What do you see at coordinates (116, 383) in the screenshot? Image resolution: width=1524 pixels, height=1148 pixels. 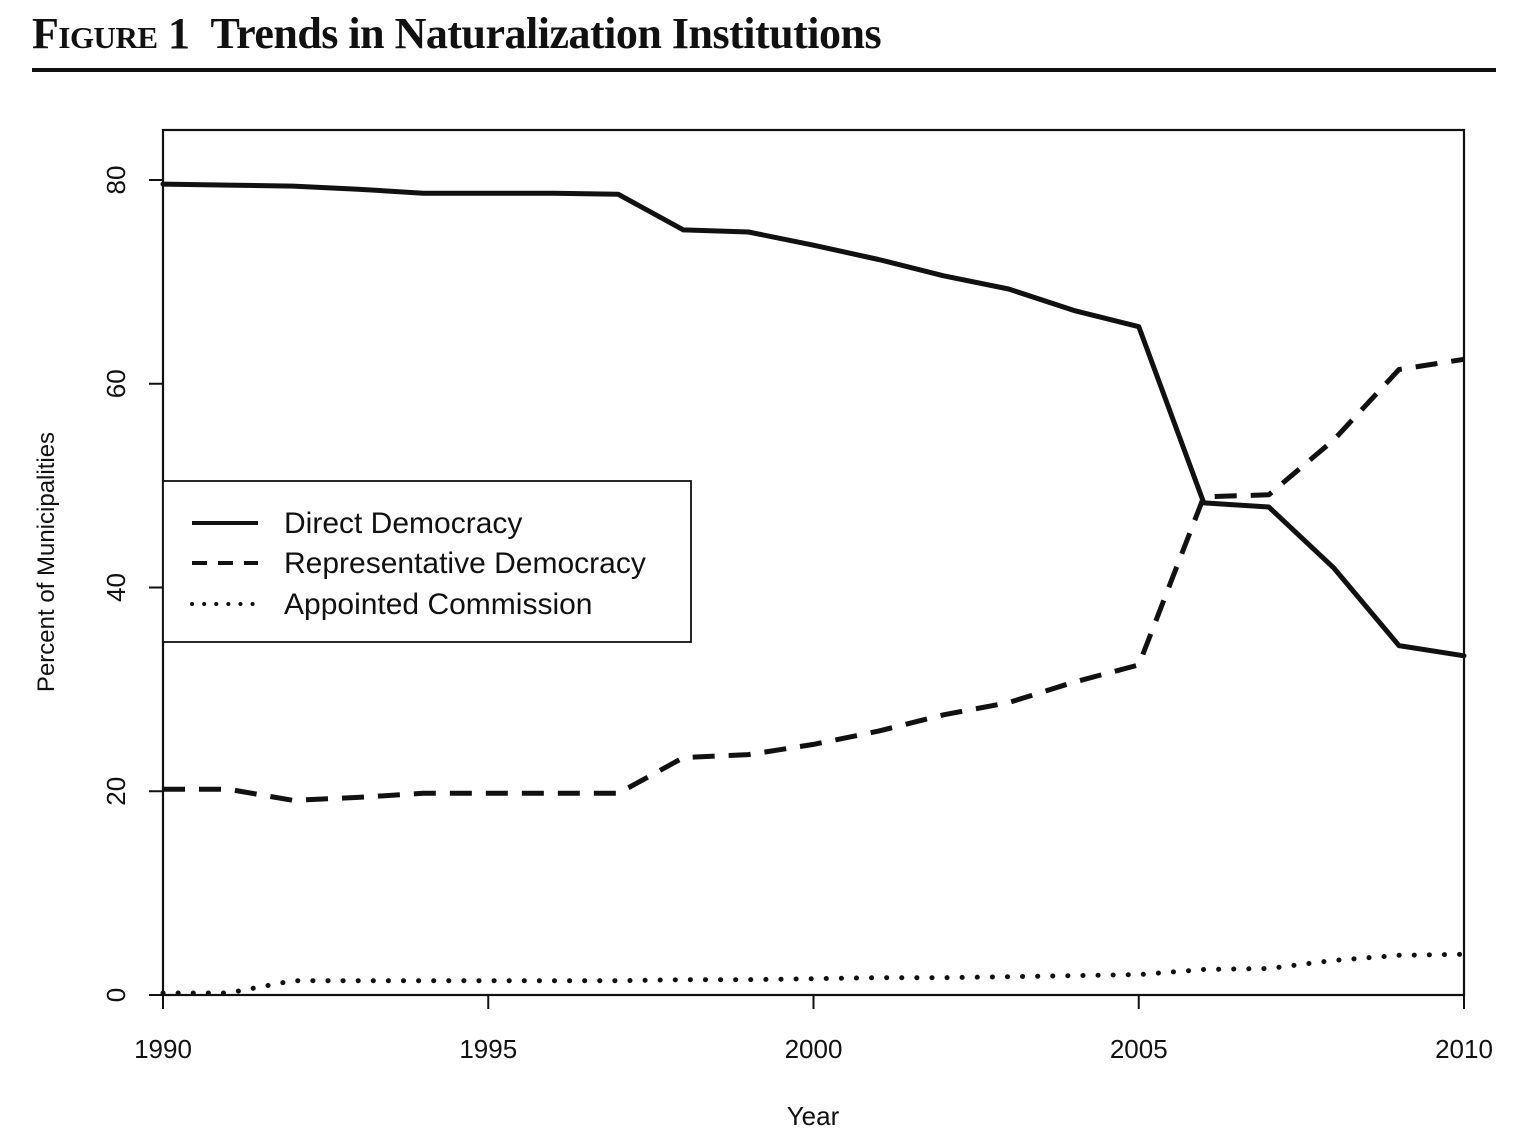 I see `y-tick-label: 60` at bounding box center [116, 383].